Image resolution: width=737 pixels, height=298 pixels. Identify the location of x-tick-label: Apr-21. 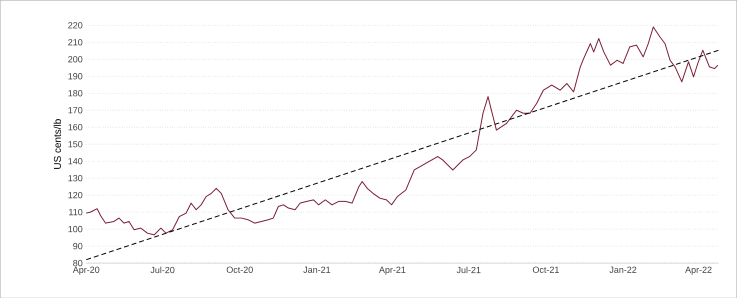
(392, 270).